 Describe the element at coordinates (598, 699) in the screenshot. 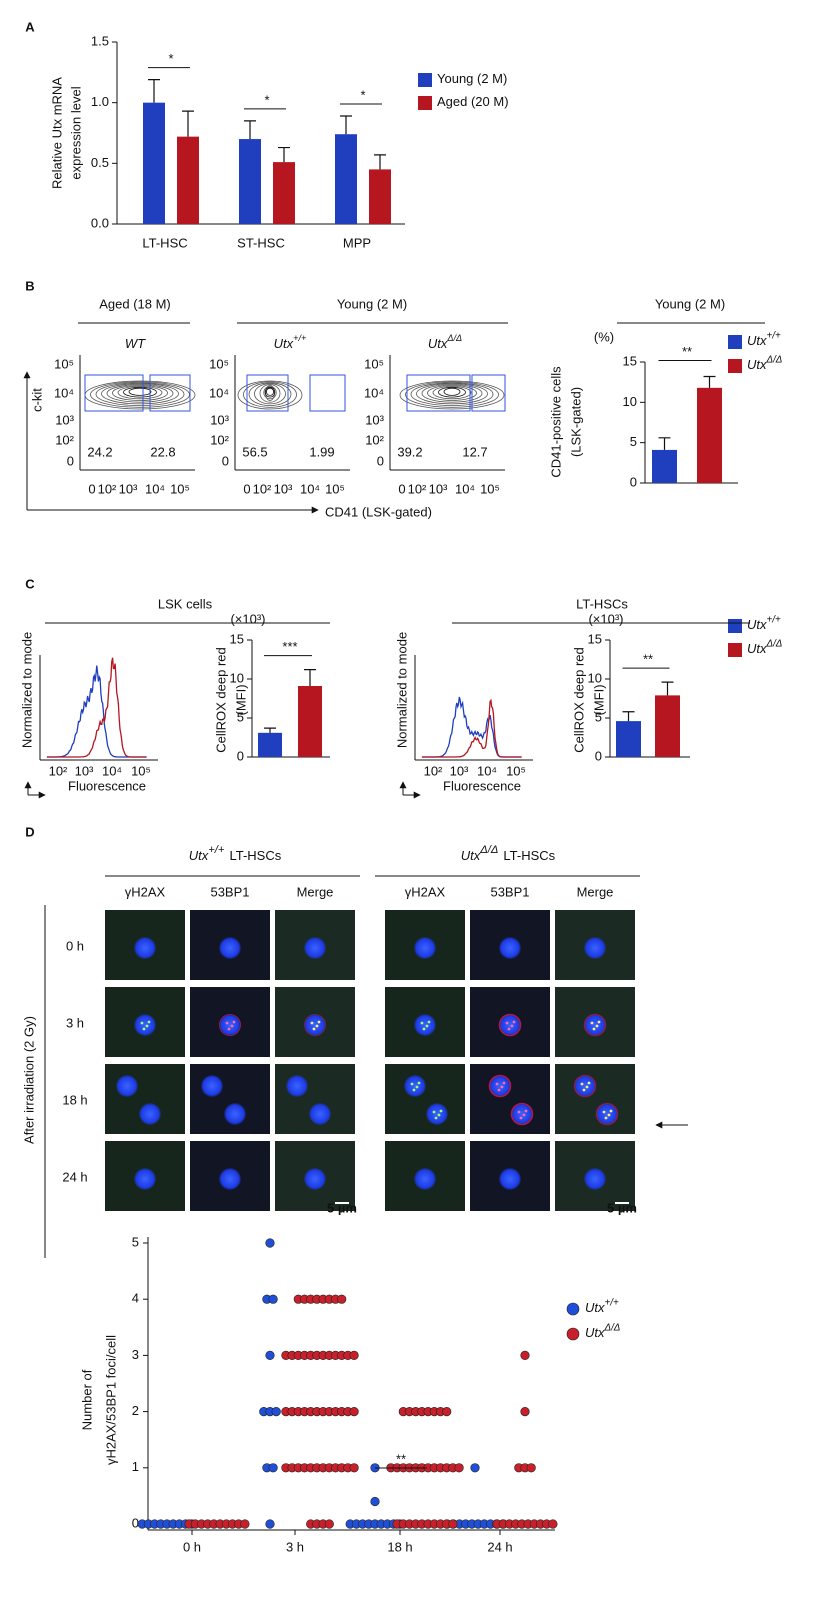

I see `y-axis-label: (MFI)` at that location.